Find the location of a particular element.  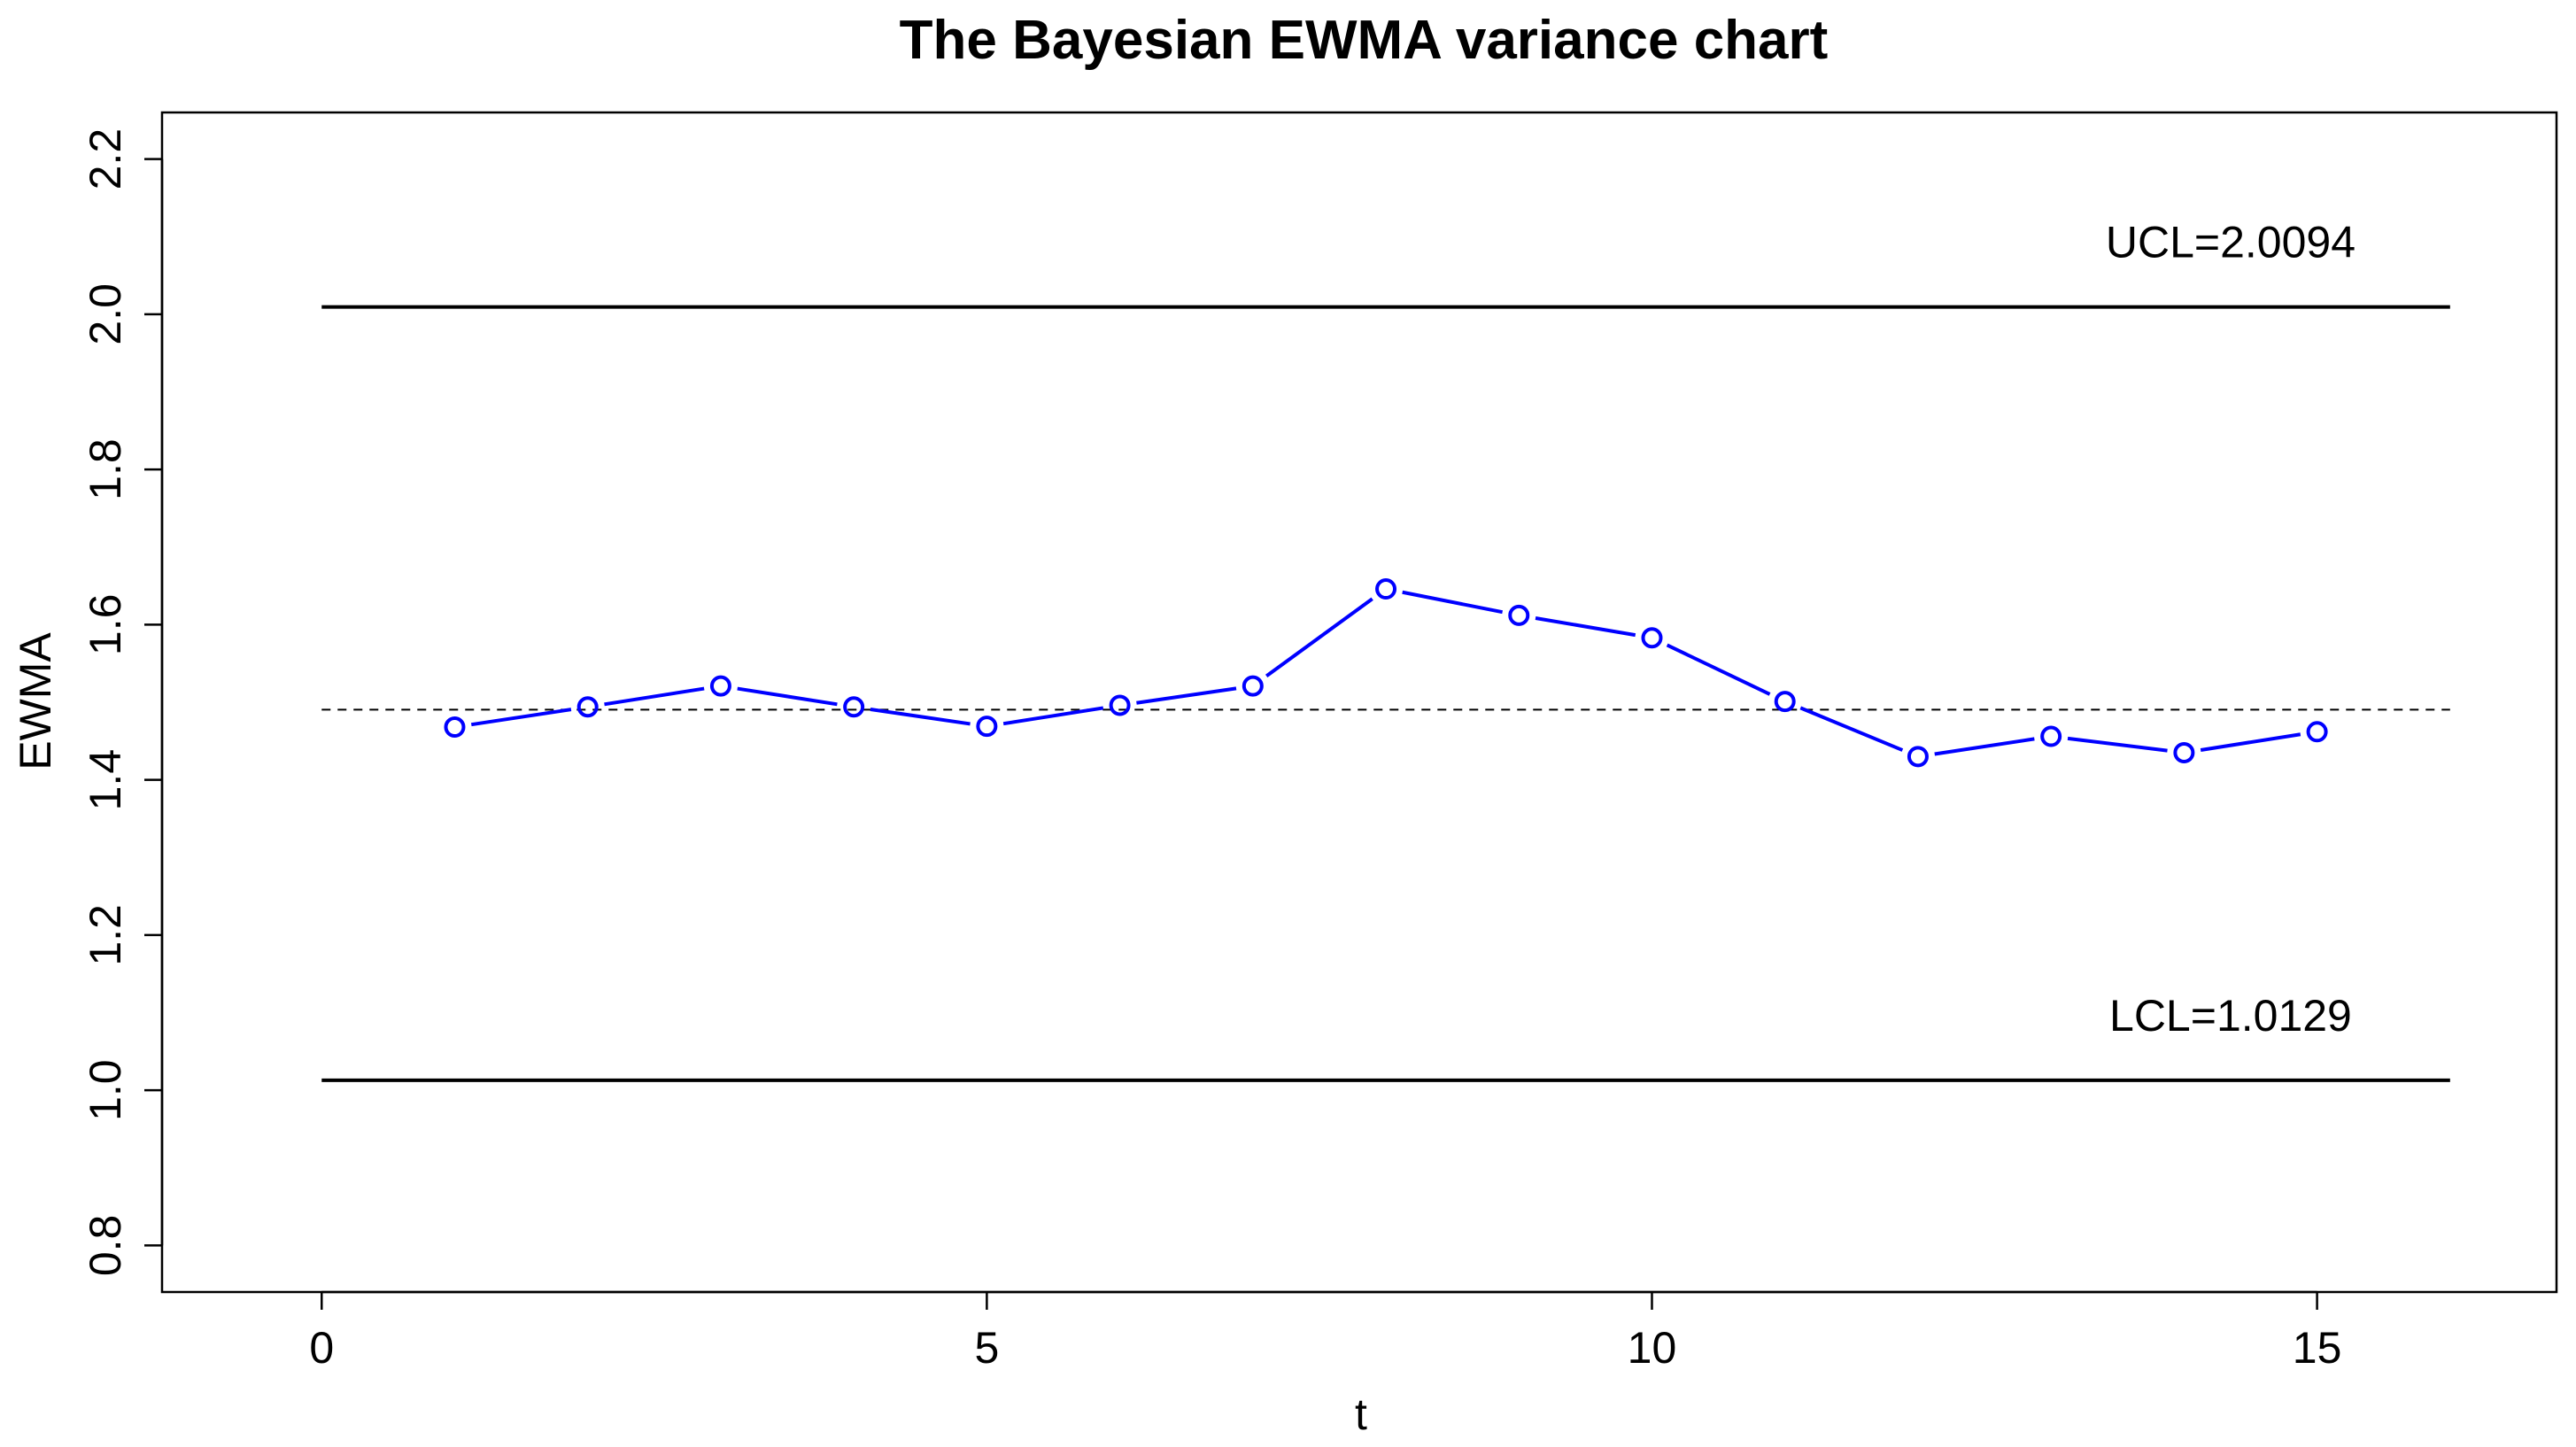

y-tick-label: 1.2 is located at coordinates (105, 935).